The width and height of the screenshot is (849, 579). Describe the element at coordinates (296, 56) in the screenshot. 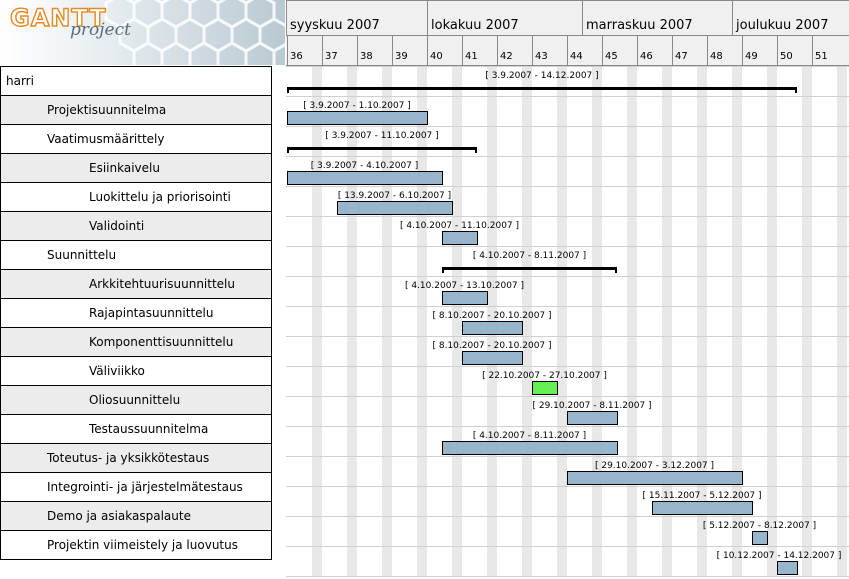

I see `week-label: 36` at that location.